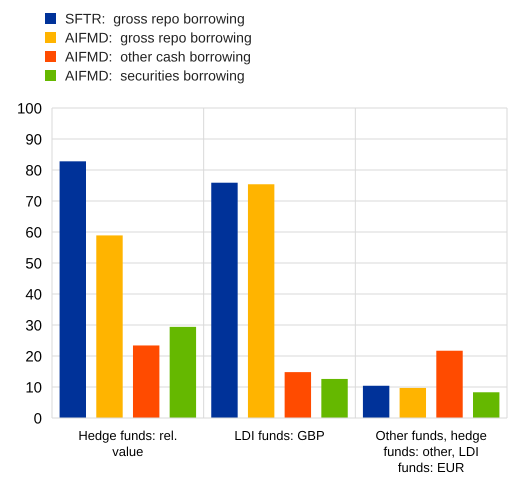  I want to click on legend-label: AIFMD: securities borrowing, so click(155, 75).